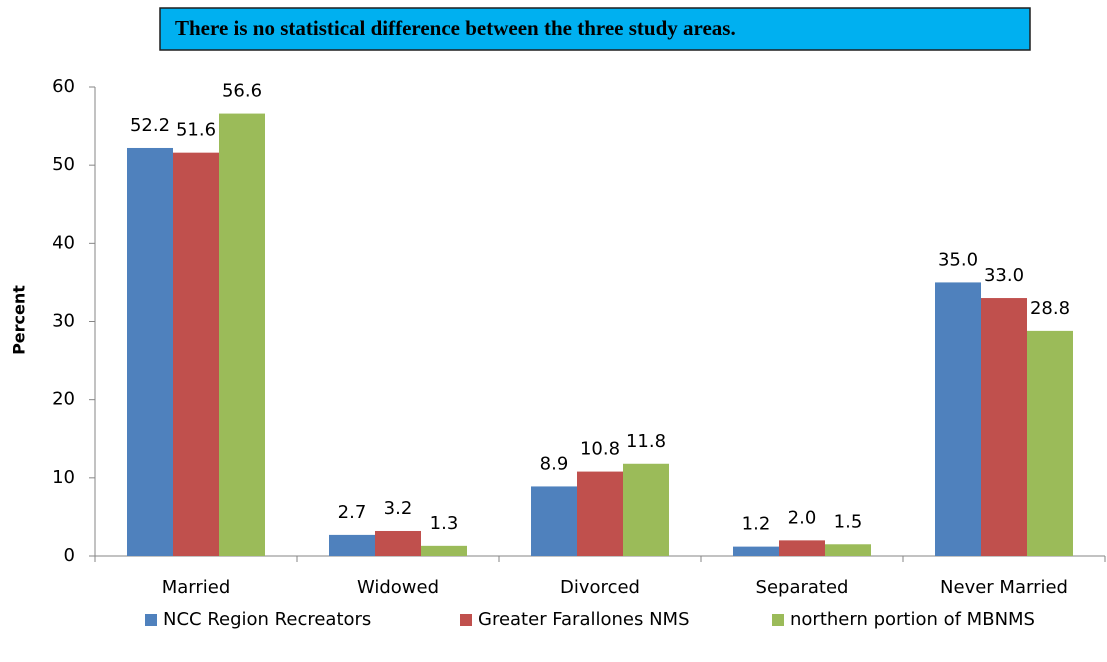 The image size is (1107, 662). What do you see at coordinates (1004, 587) in the screenshot?
I see `x-tick-label: Never Married` at bounding box center [1004, 587].